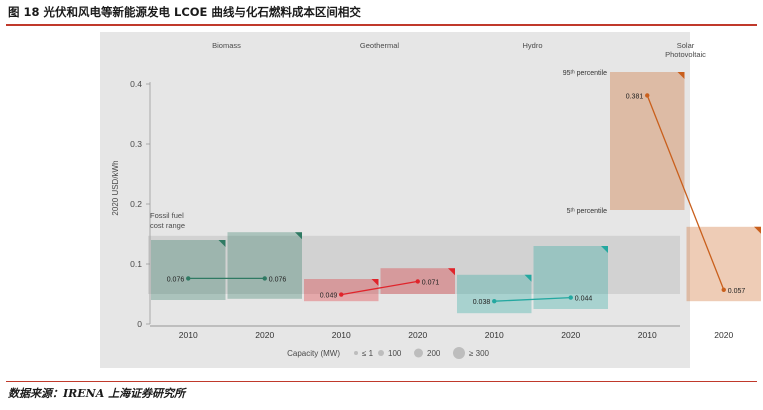 This screenshot has height=410, width=763. I want to click on y-tick-label: 0, so click(139, 324).